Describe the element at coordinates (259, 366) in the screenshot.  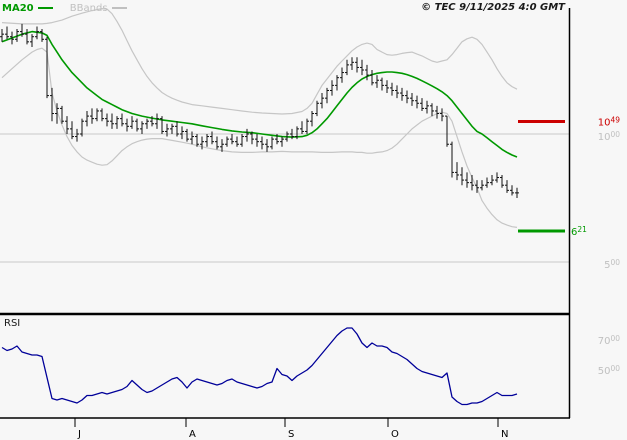
I see `rsi-line` at that location.